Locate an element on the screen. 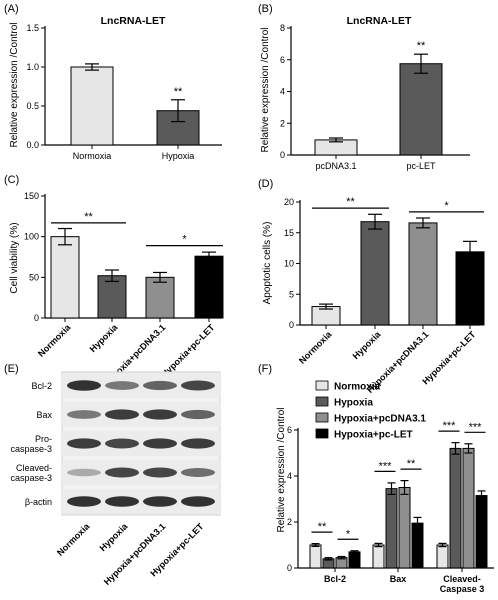 This screenshot has height=600, width=498. x-tick-label: Hypoxia+pc-LET is located at coordinates (187, 350).